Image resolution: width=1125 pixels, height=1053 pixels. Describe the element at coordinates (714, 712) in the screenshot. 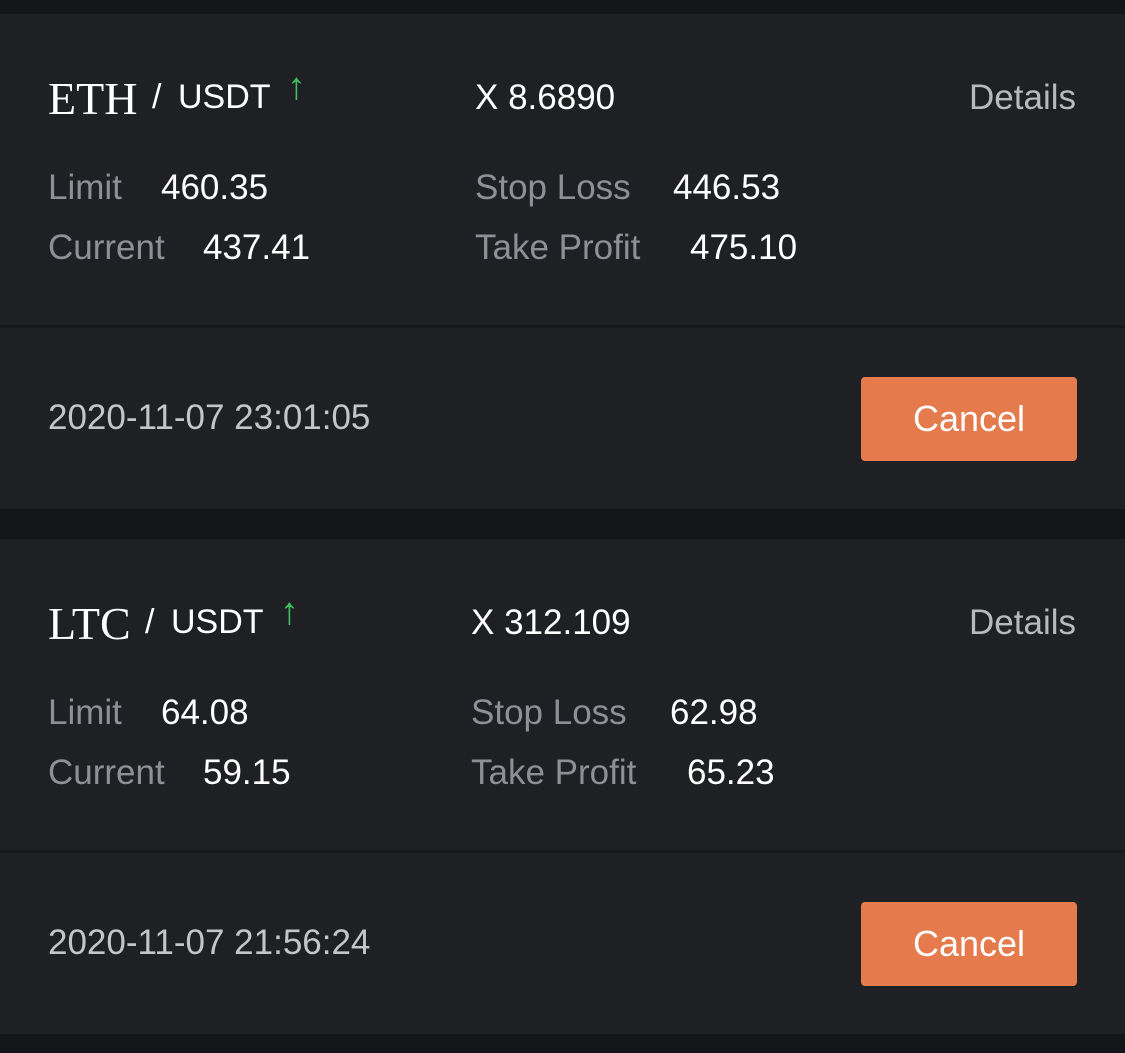

I see `stop-loss-value: 62.98` at that location.